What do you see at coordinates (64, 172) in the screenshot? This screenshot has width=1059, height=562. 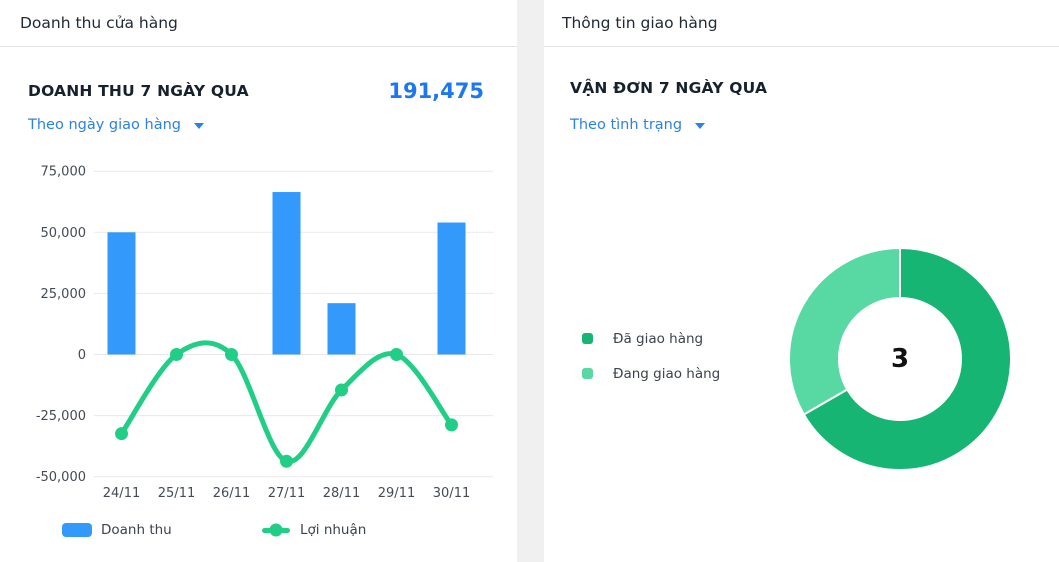 I see `y-axis-label: 75,000` at bounding box center [64, 172].